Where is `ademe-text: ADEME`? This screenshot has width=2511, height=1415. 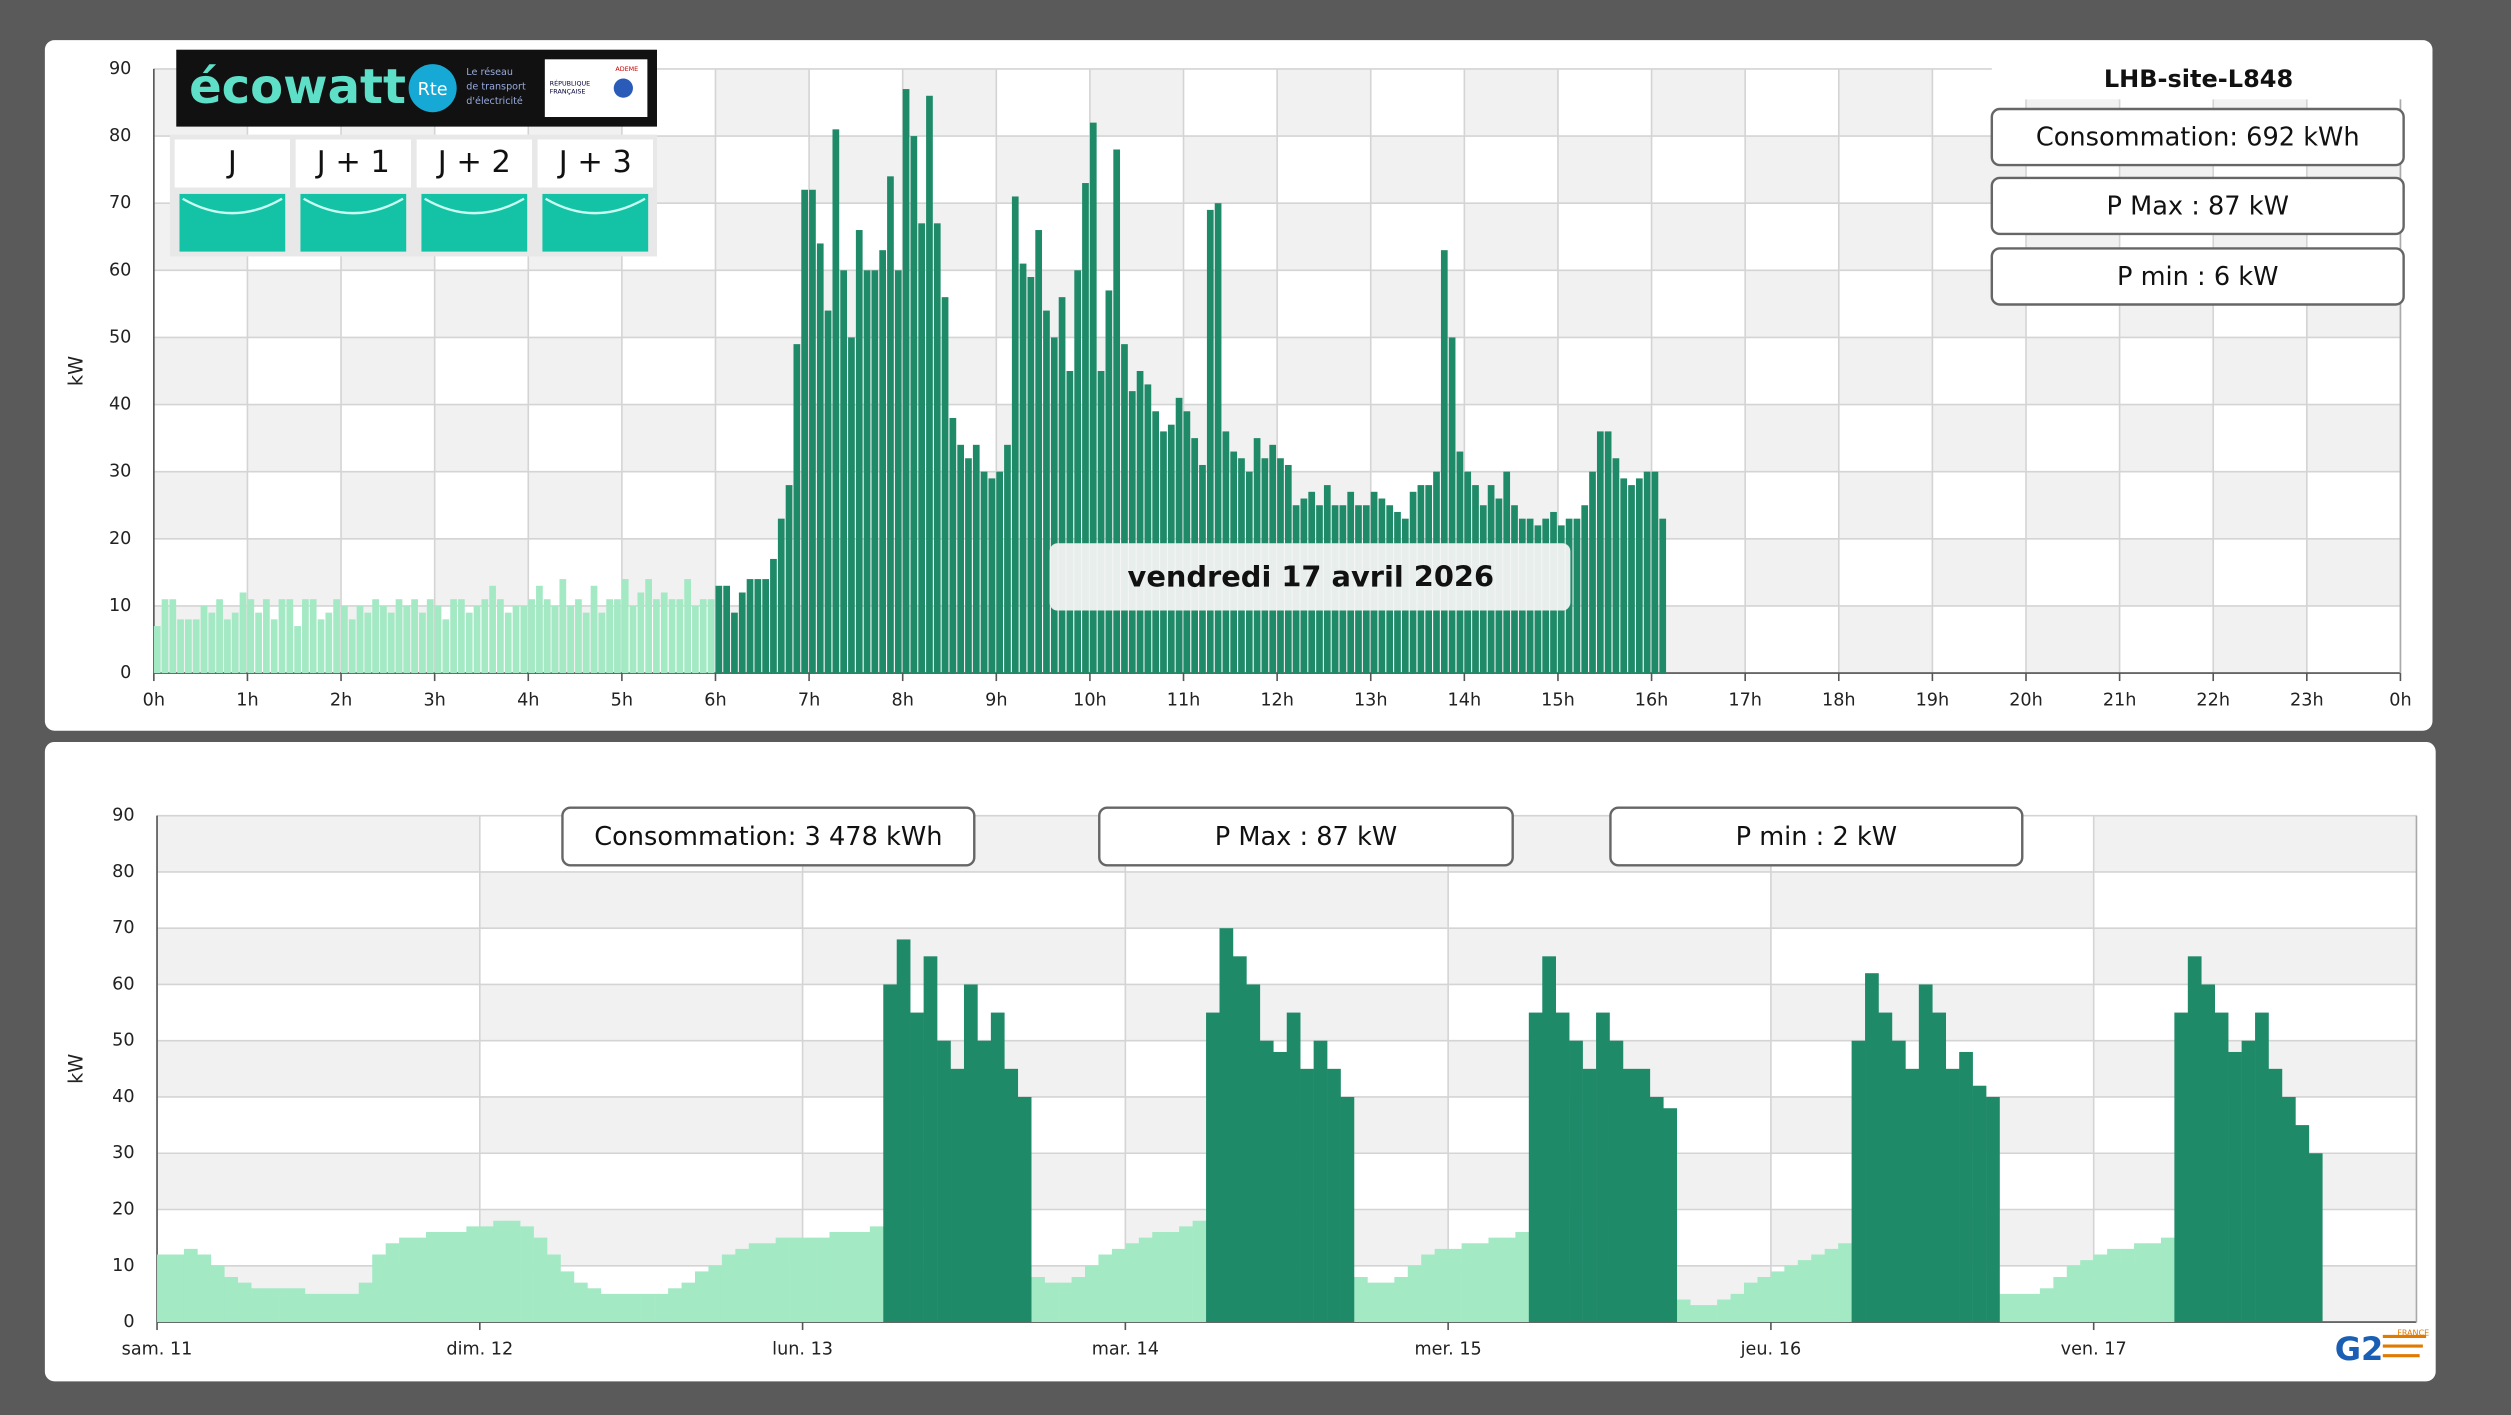 ademe-text: ADEME is located at coordinates (626, 69).